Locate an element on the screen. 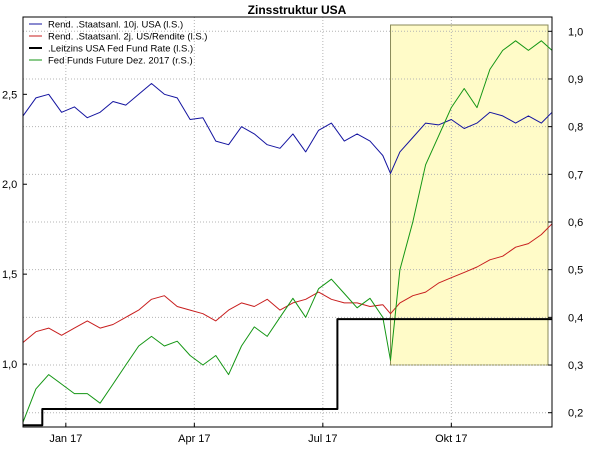 The image size is (595, 452). legend-label: .Leitzins USA Fed Fund Rate (l.S.) is located at coordinates (120, 49).